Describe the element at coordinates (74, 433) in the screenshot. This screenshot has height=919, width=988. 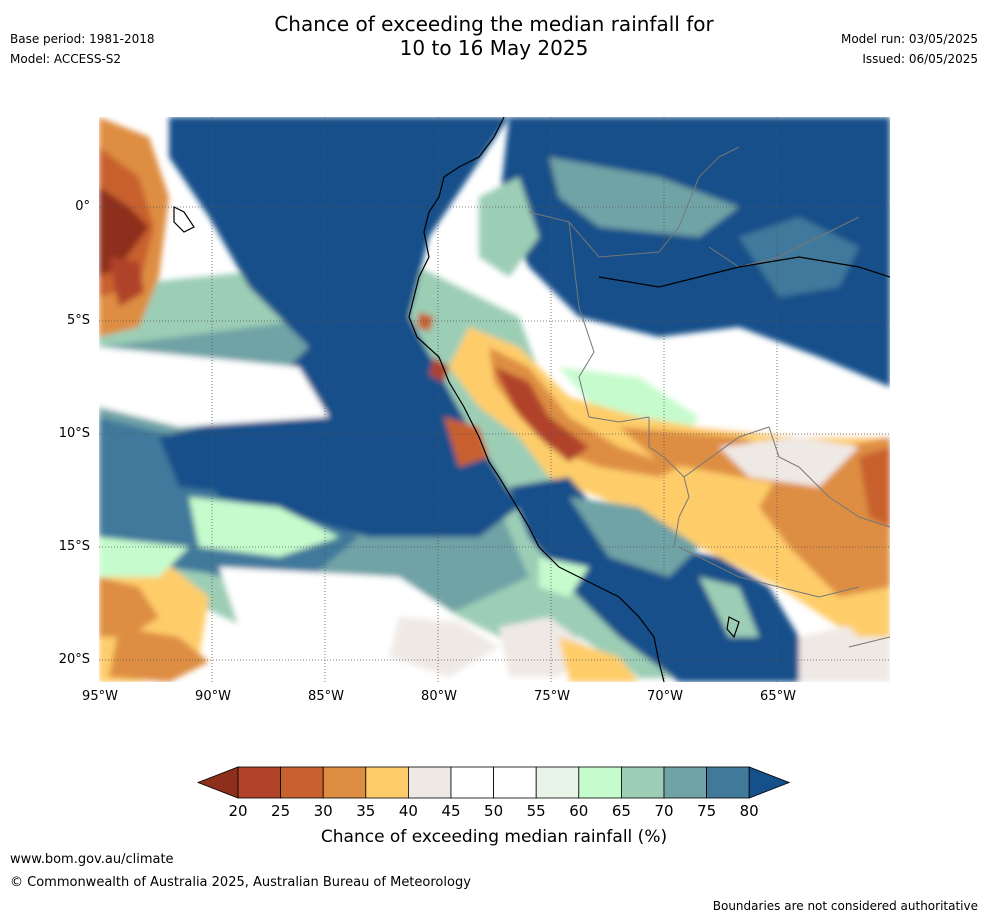
I see `lat-label-10s: 10°S` at that location.